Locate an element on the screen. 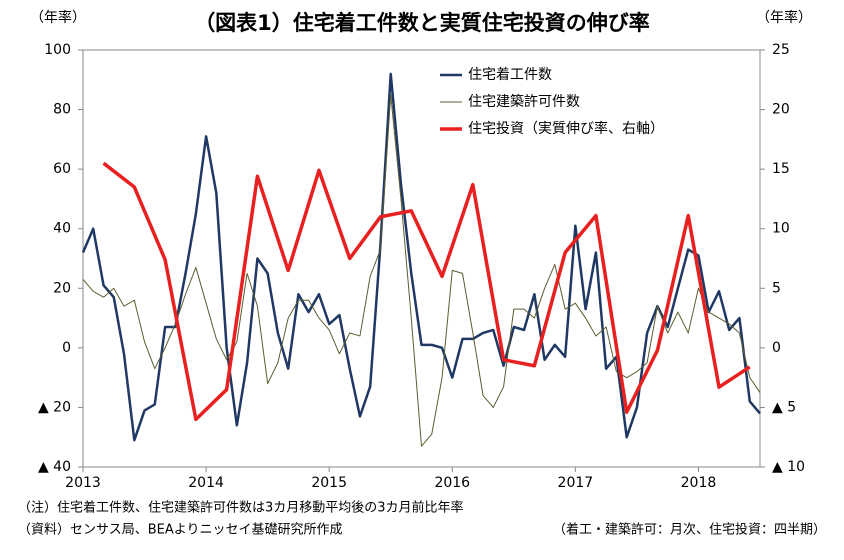 Image resolution: width=844 pixels, height=560 pixels. note-right: （着工・建築許可：月次、住宅投資：四半期） is located at coordinates (689, 530).